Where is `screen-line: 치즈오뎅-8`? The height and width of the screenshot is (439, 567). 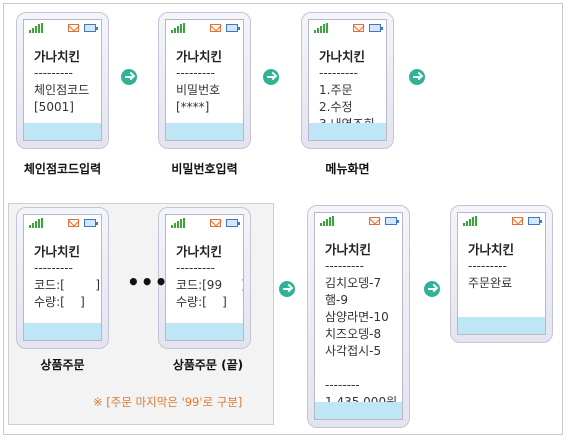
screen-line: 치즈오뎅-8 is located at coordinates (353, 334).